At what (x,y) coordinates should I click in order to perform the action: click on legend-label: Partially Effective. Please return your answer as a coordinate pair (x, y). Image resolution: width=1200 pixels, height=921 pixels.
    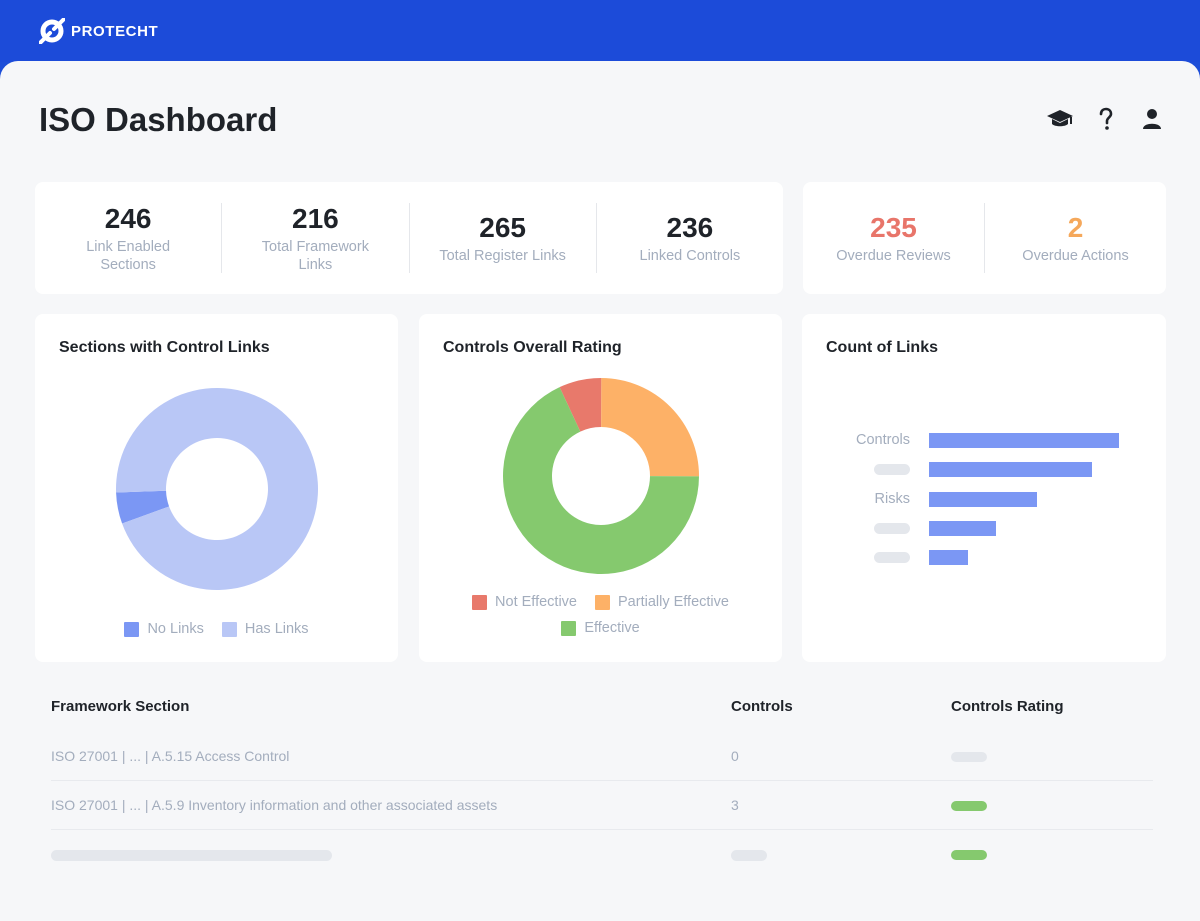
    Looking at the image, I should click on (673, 602).